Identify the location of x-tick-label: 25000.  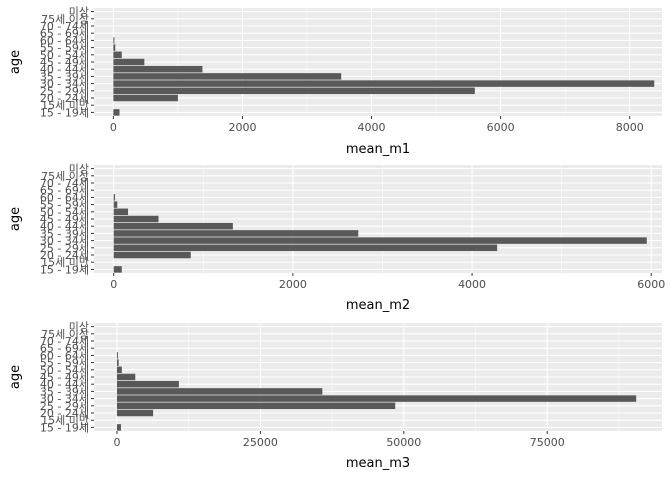
(260, 442).